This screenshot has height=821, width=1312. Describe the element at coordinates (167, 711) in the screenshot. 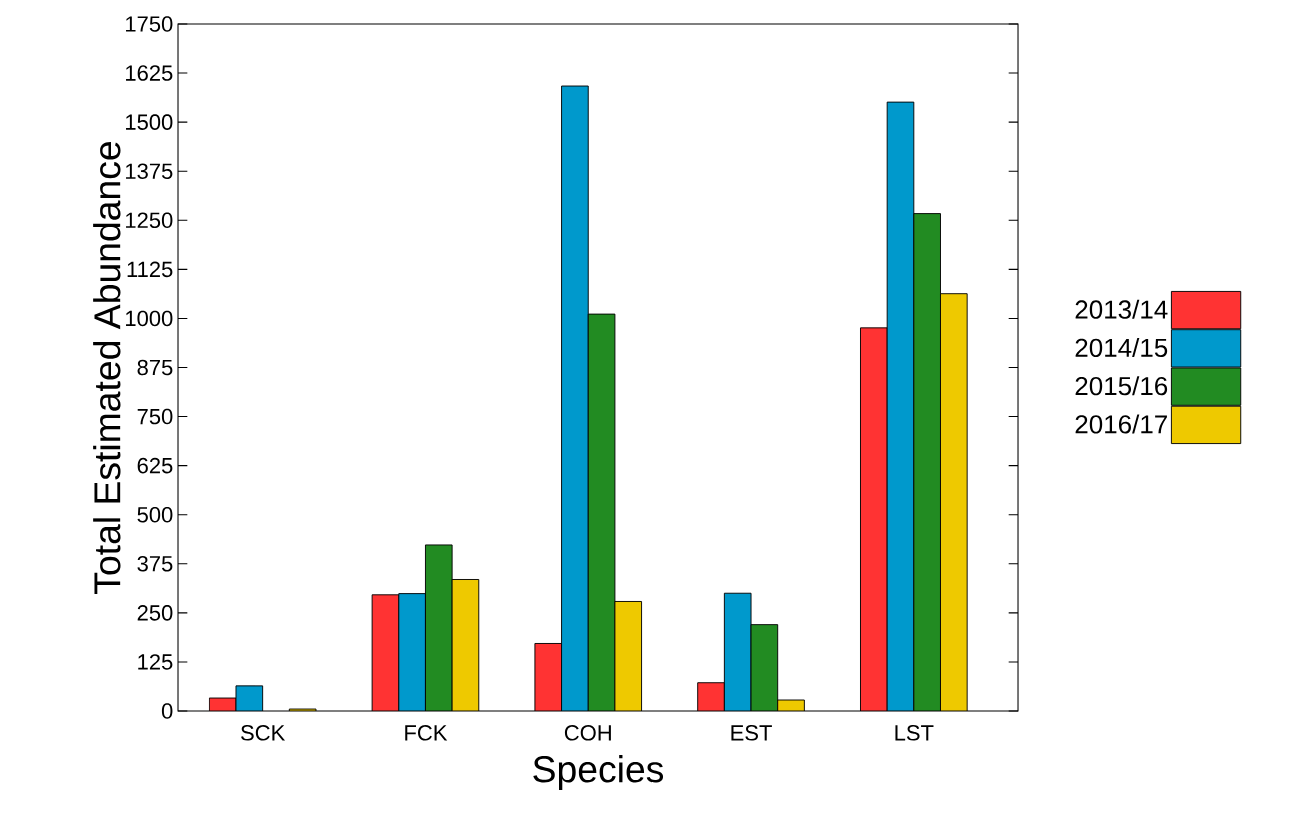

I see `y-tick-label: 0` at that location.